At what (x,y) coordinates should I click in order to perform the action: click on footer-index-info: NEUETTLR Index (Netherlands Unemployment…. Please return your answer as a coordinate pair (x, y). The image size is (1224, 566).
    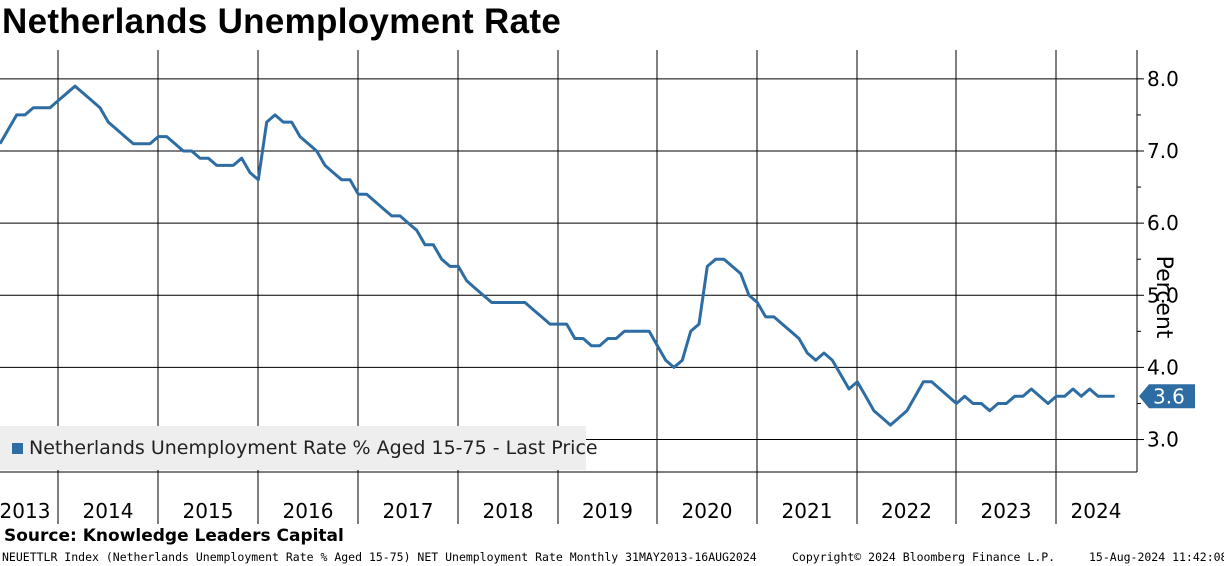
    Looking at the image, I should click on (379, 557).